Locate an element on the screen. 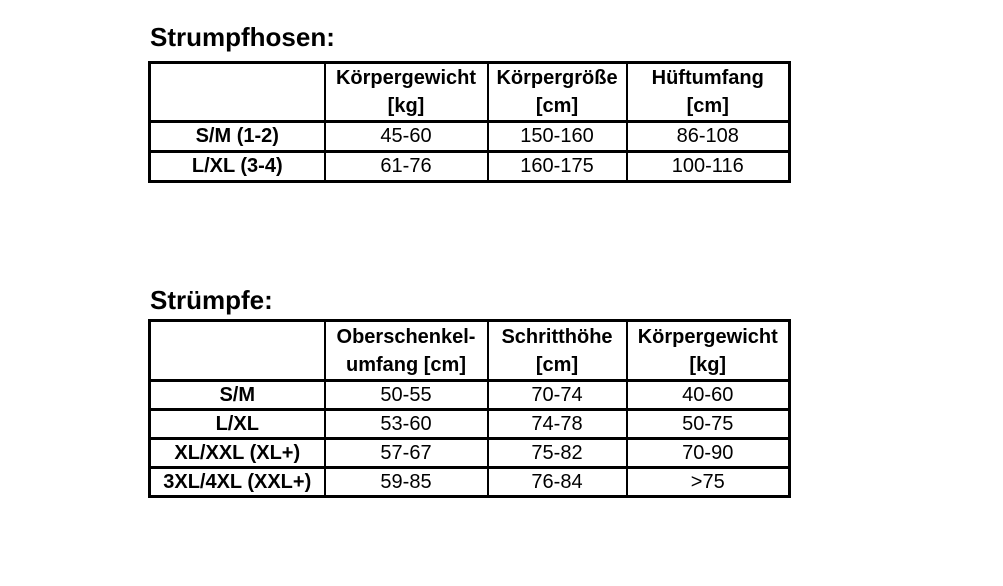 This screenshot has width=1003, height=586. cell-koerpergewicht: 61-76 is located at coordinates (406, 166).